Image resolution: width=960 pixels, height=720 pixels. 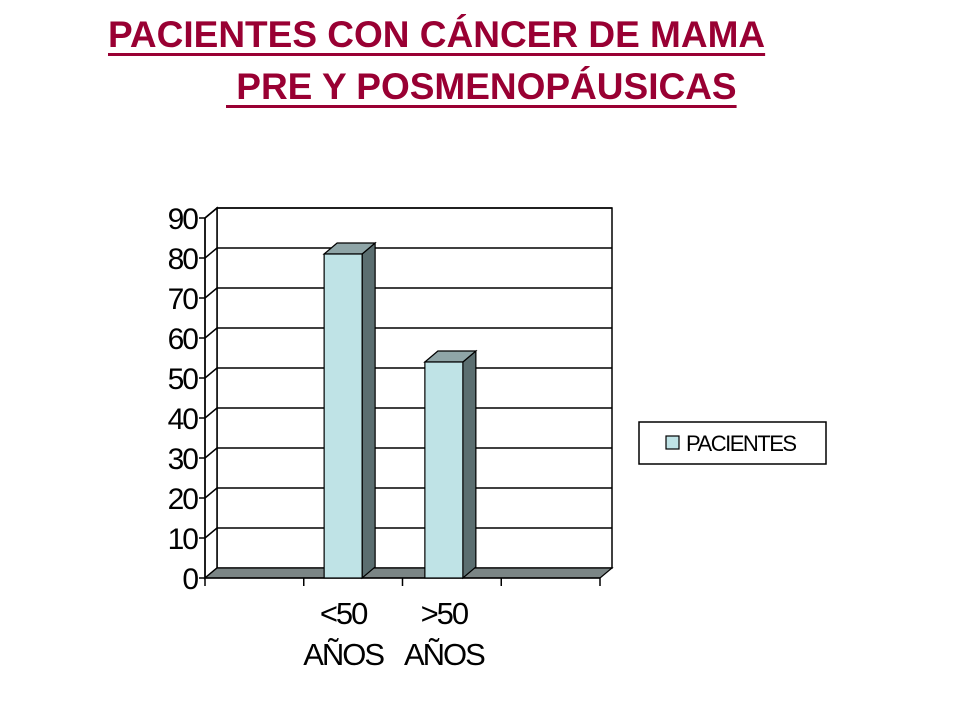 What do you see at coordinates (445, 613) in the screenshot?
I see `x-category-label: >50` at bounding box center [445, 613].